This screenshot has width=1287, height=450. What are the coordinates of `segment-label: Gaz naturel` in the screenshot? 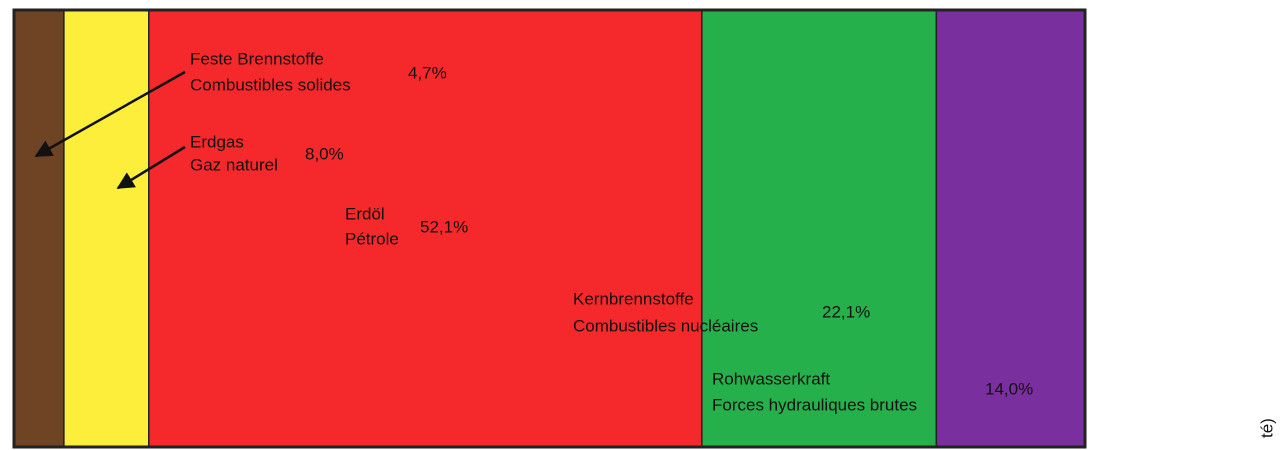 It's located at (234, 164).